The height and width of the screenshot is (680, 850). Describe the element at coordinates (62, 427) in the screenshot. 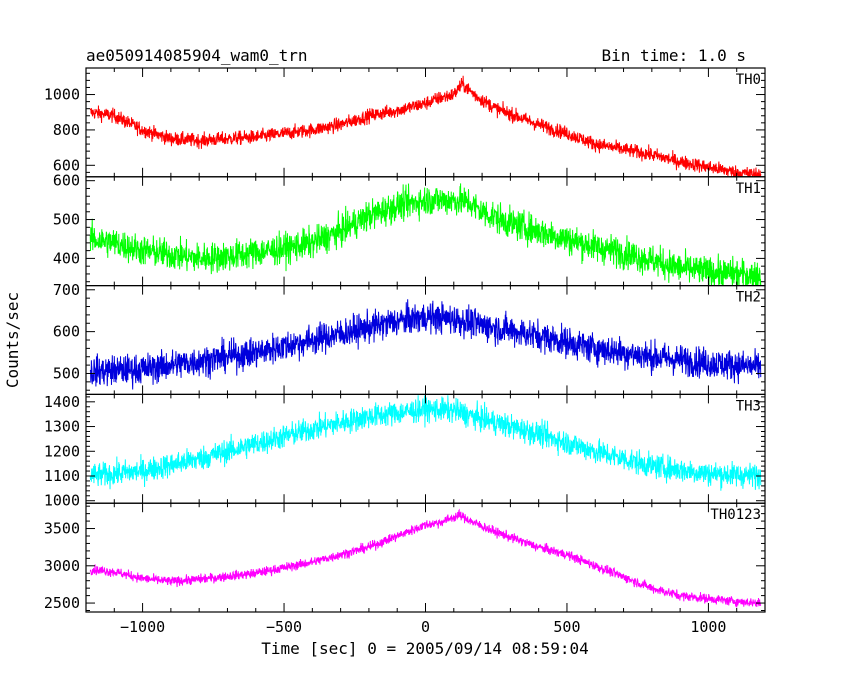

I see `y-tick-label: 1300` at that location.